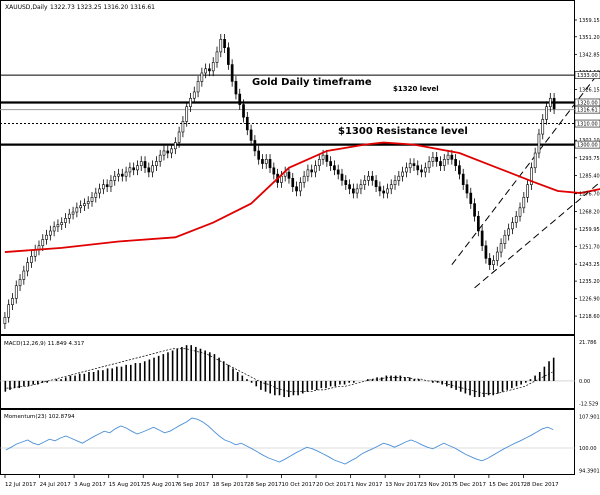 This screenshot has height=495, width=600. Describe the element at coordinates (299, 485) in the screenshot. I see `time-tick-label: 10 Oct 2017` at that location.